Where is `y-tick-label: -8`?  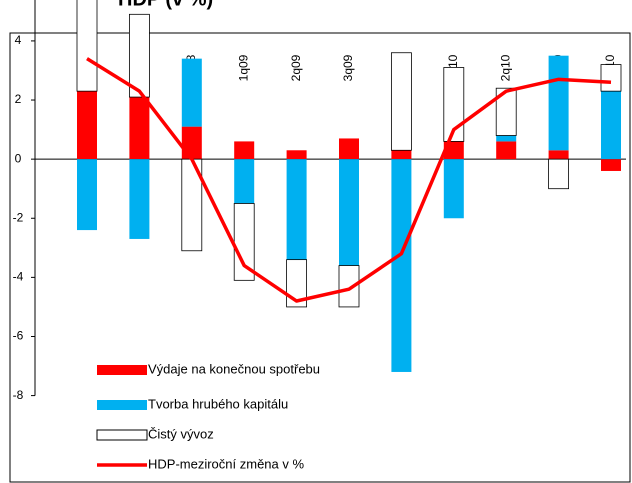 y-tick-label: -8 is located at coordinates (18, 395).